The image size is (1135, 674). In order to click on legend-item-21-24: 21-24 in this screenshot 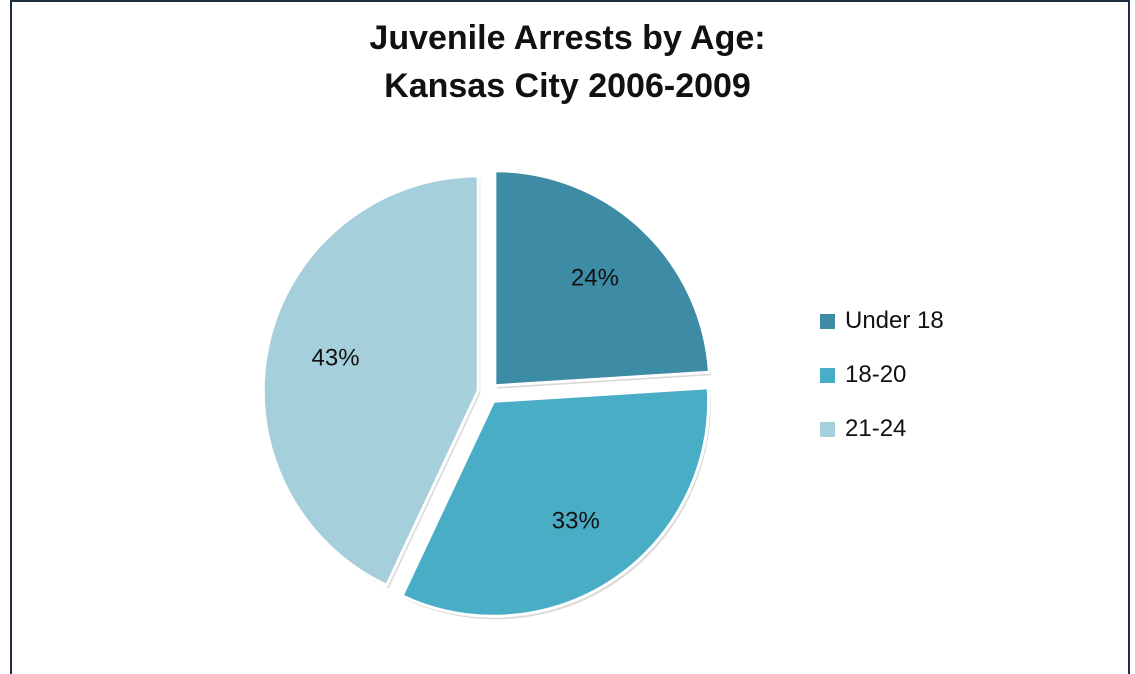, I will do `click(882, 429)`.